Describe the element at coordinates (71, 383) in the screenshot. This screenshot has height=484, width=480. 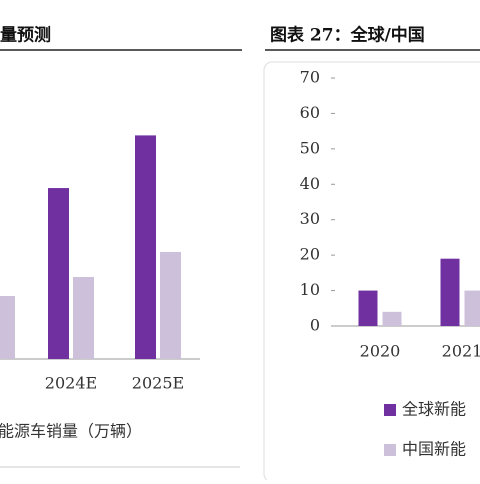
I see `x-tick-label: 2024E` at that location.